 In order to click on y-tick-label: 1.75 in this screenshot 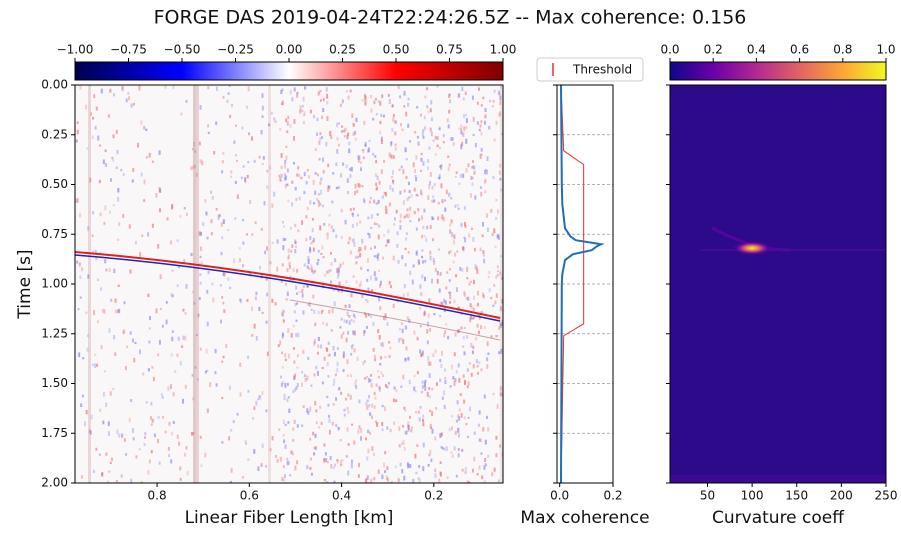, I will do `click(54, 433)`.